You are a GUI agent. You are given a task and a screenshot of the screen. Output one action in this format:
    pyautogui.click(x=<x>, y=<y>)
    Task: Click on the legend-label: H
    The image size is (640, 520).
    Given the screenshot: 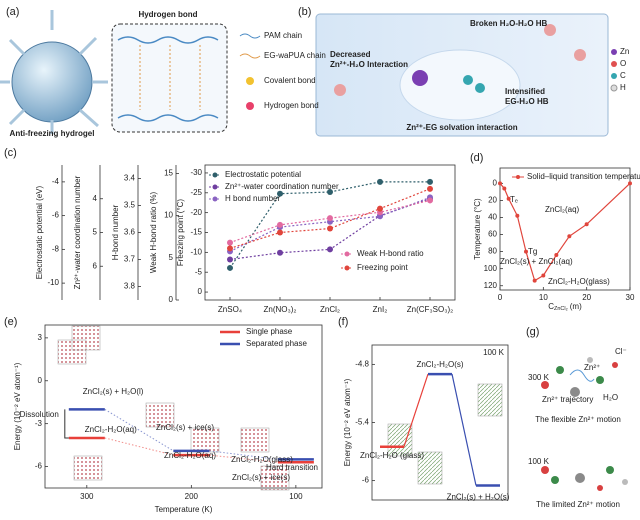 What is the action you would take?
    pyautogui.click(x=623, y=87)
    